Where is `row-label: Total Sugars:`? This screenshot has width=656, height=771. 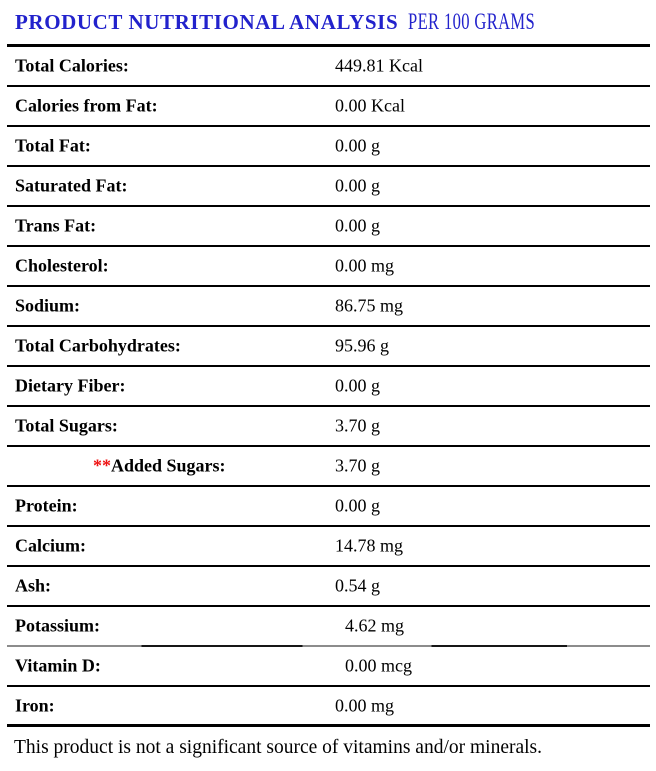
row-label: Total Sugars: is located at coordinates (66, 425).